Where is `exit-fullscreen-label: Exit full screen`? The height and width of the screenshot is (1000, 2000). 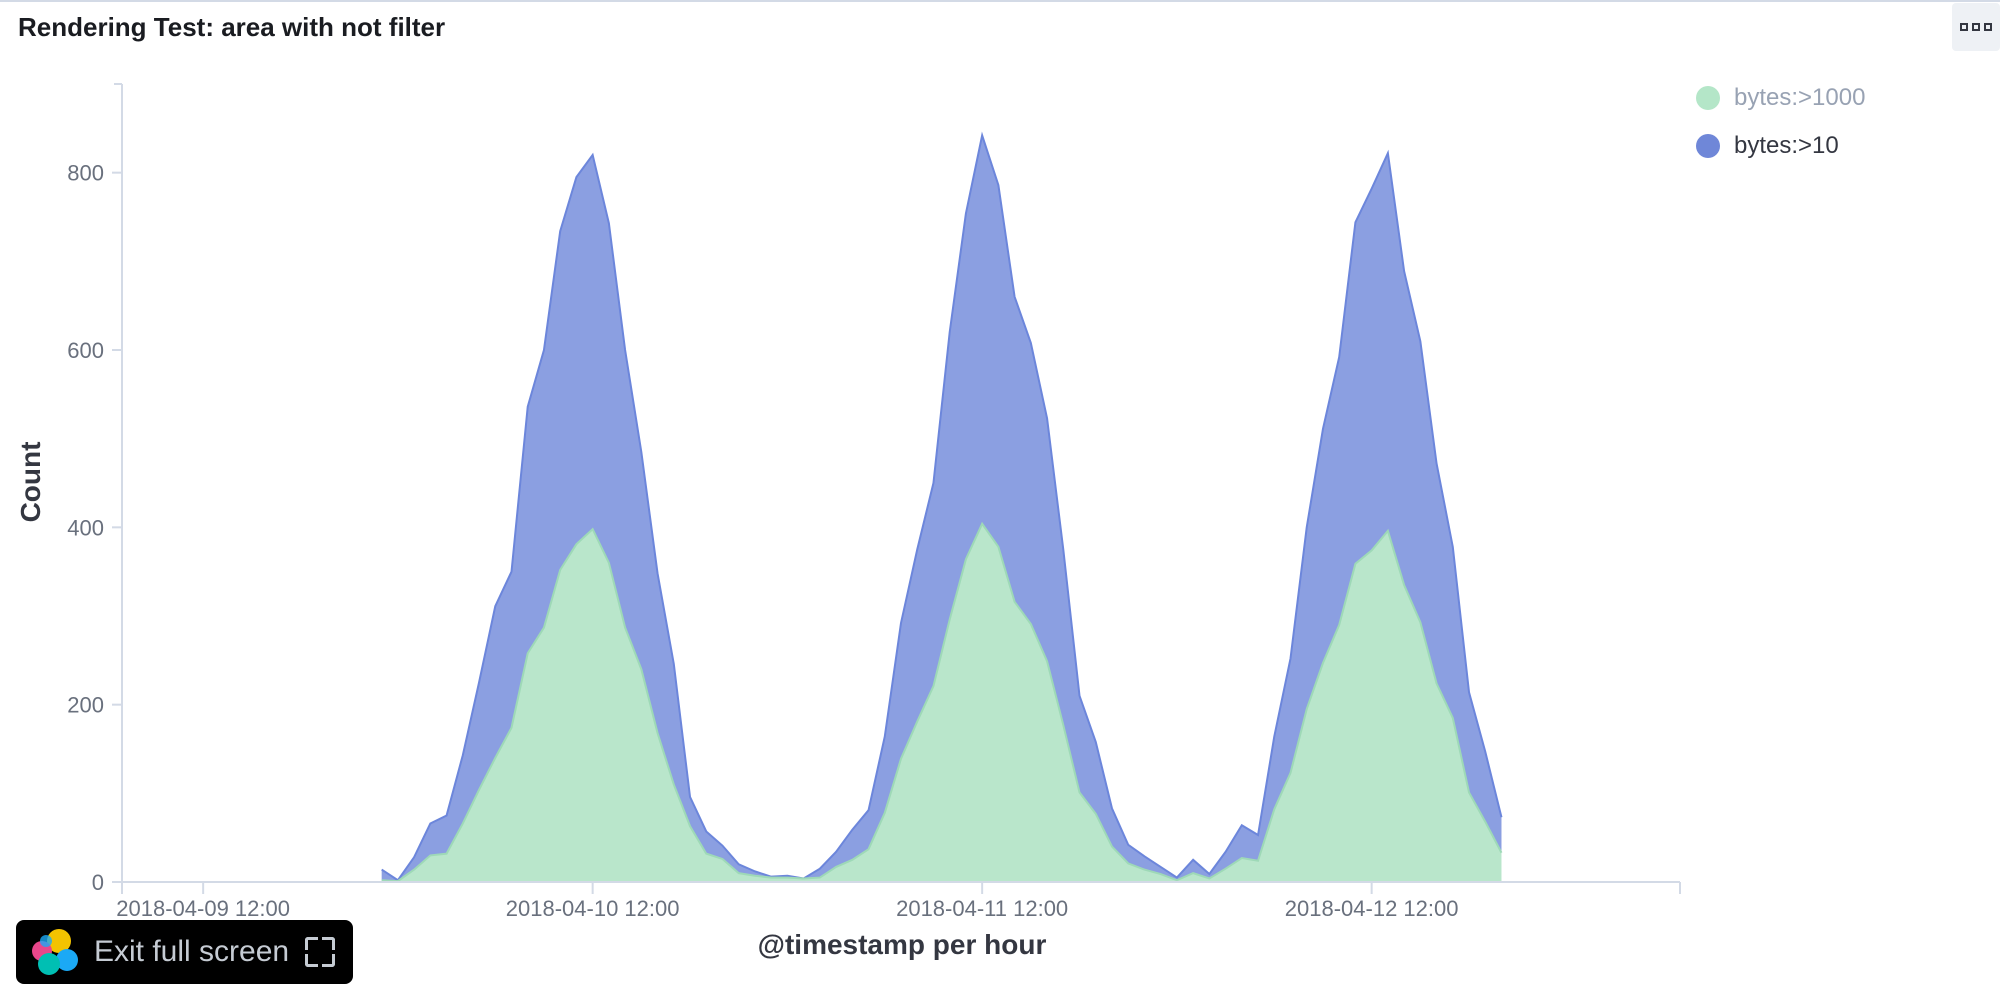
exit-fullscreen-label: Exit full screen is located at coordinates (192, 951).